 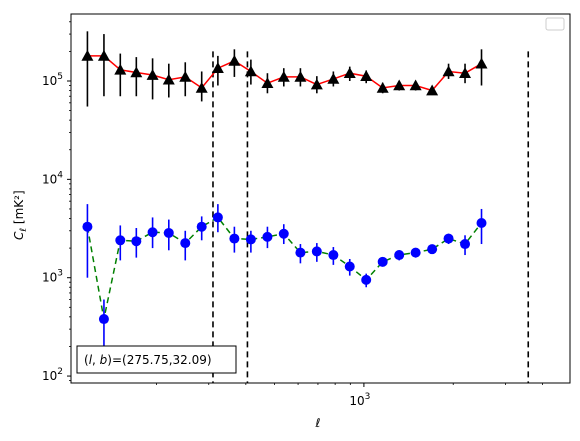 What do you see at coordinates (159, 360) in the screenshot?
I see `annotation-text-rest: )=(275.75,32.09)` at bounding box center [159, 360].